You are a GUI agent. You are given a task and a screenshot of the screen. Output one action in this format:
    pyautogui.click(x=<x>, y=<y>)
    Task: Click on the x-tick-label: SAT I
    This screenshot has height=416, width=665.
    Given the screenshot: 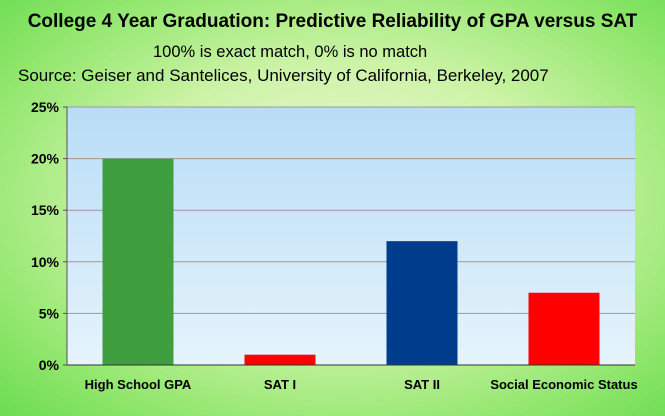 What is the action you would take?
    pyautogui.click(x=280, y=384)
    